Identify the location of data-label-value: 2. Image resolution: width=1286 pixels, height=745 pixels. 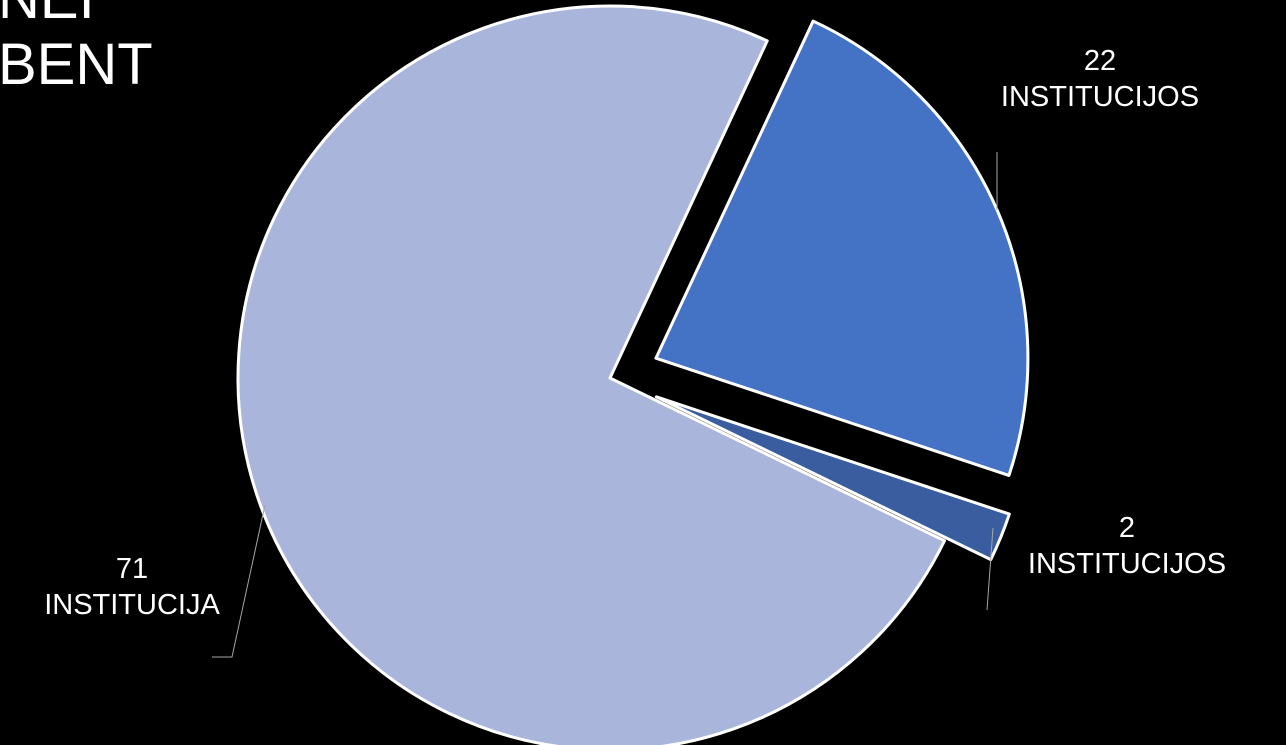
(1127, 528).